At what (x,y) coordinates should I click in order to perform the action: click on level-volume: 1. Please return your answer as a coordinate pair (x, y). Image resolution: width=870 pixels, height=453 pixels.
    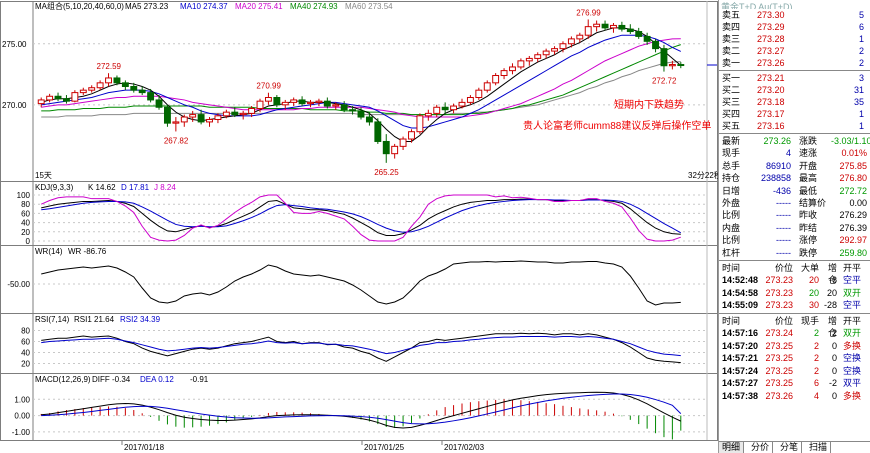
    Looking at the image, I should click on (861, 114).